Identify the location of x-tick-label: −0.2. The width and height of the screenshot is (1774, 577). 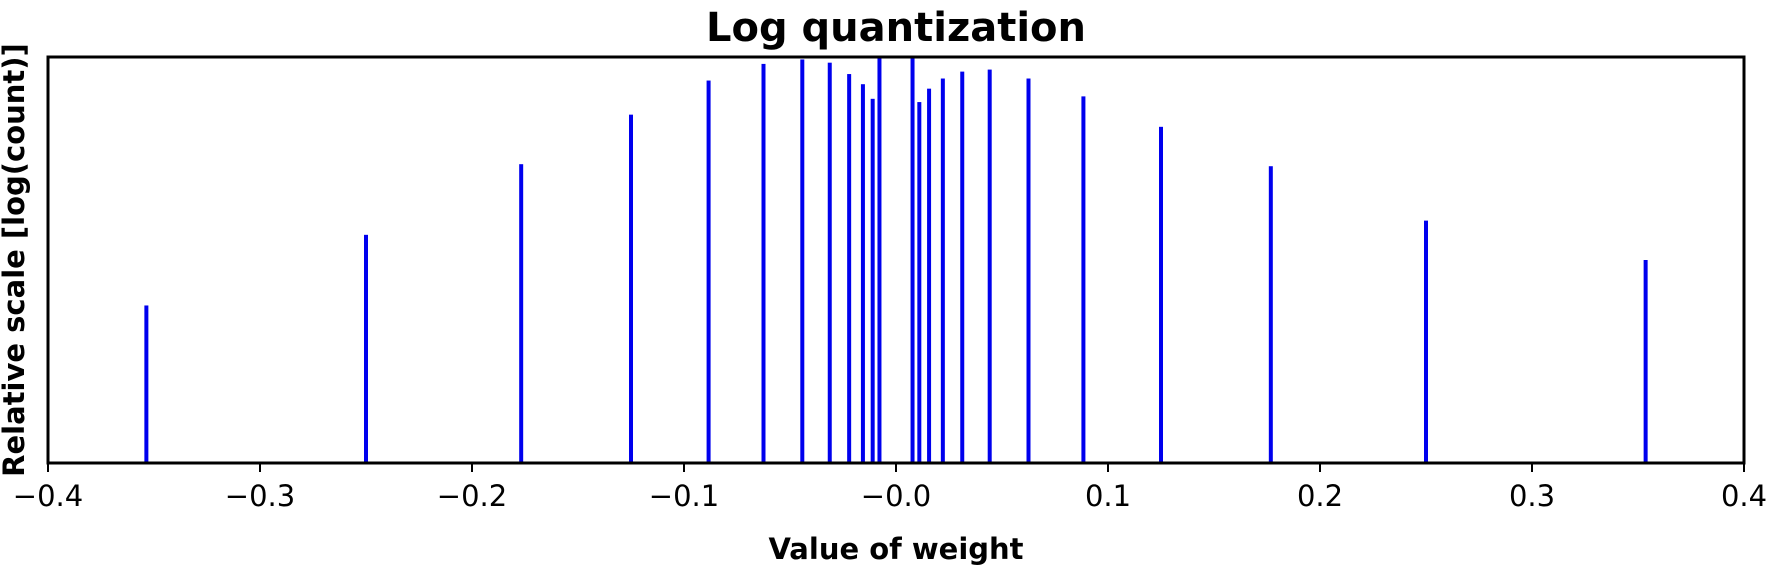
(472, 496).